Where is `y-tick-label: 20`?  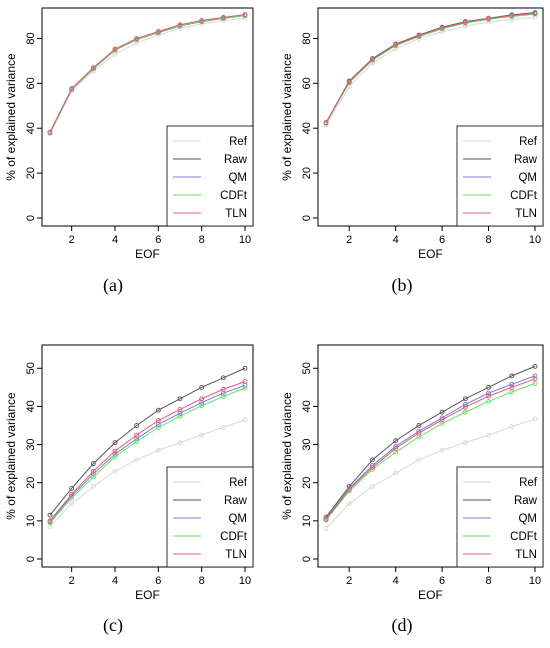 y-tick-label: 20 is located at coordinates (307, 173).